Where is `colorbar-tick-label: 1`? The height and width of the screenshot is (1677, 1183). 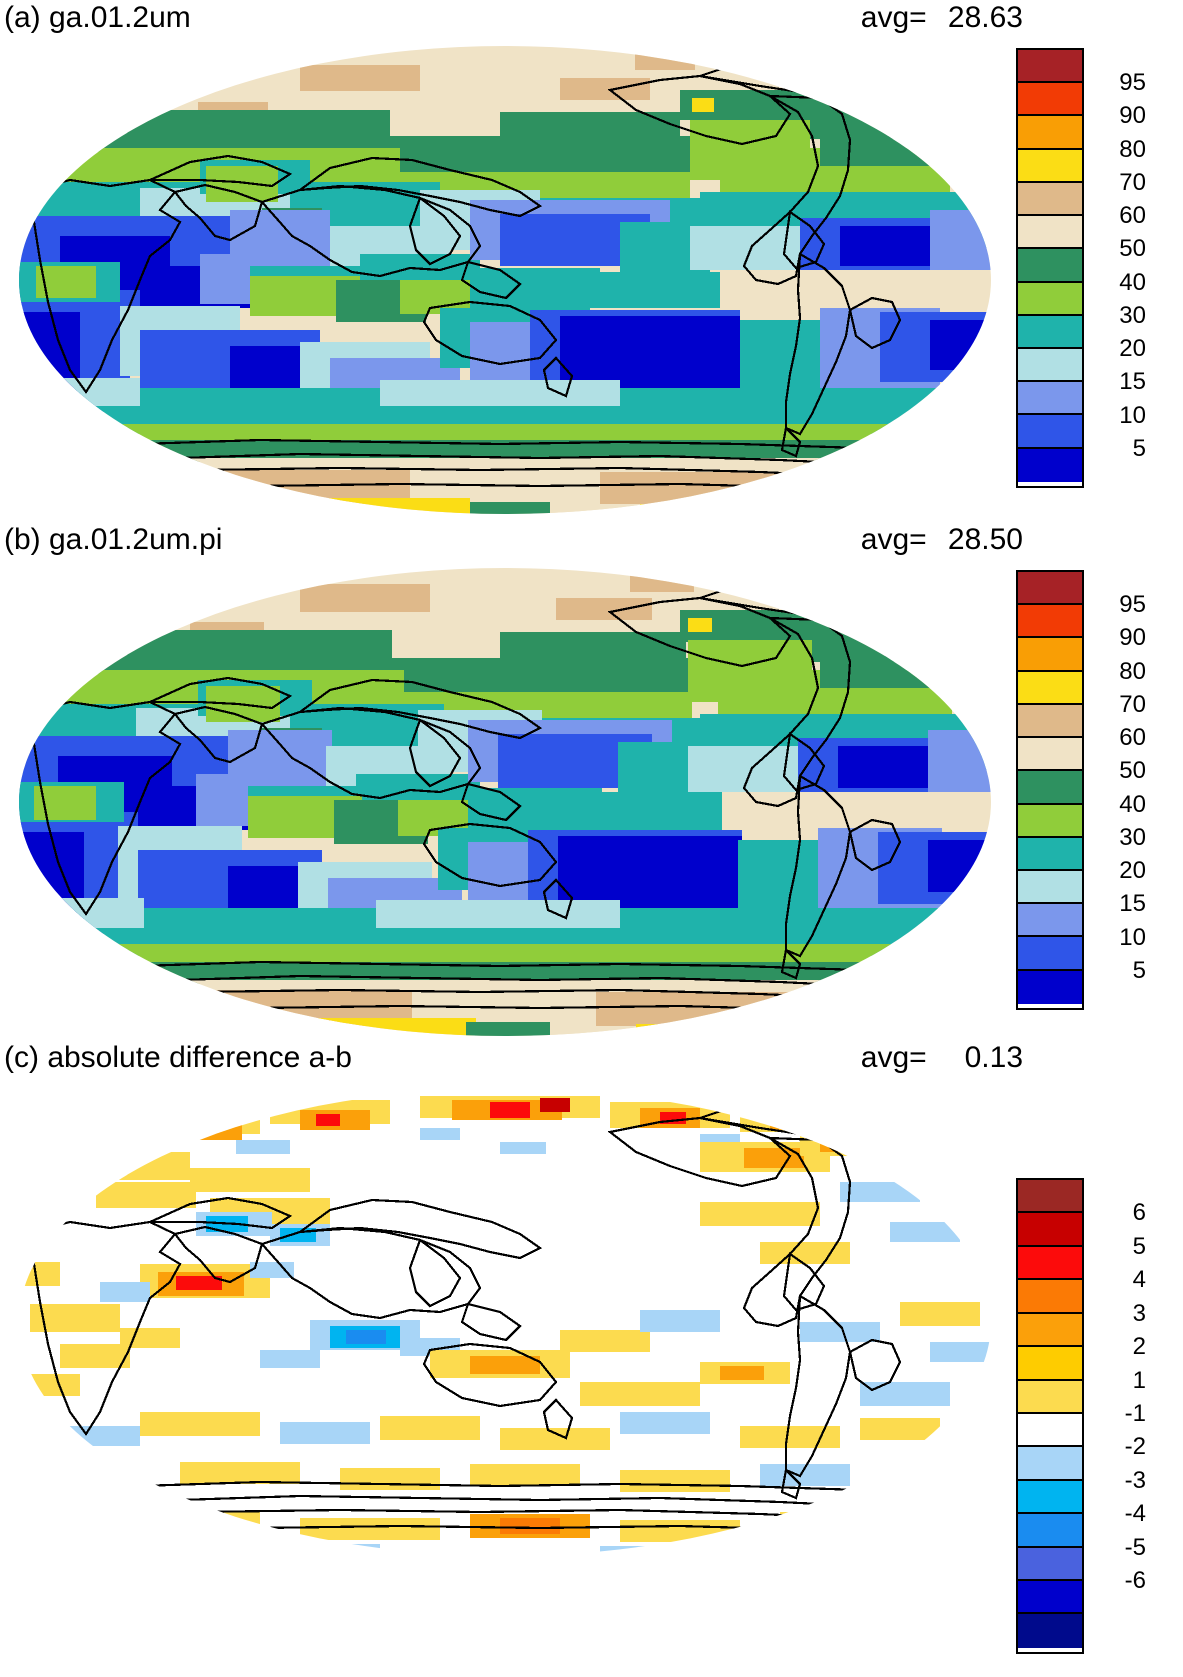
colorbar-tick-label: 1 is located at coordinates (1139, 1380).